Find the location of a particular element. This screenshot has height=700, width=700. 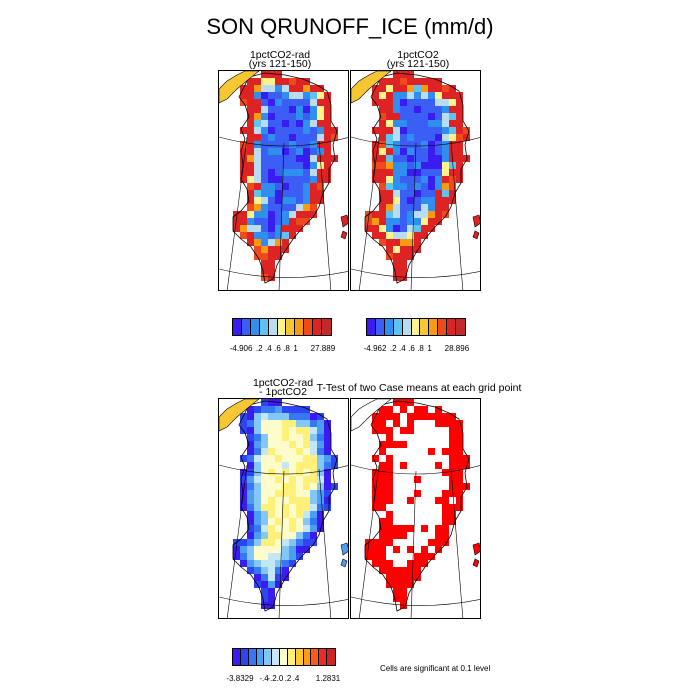

graticule is located at coordinates (415, 213).